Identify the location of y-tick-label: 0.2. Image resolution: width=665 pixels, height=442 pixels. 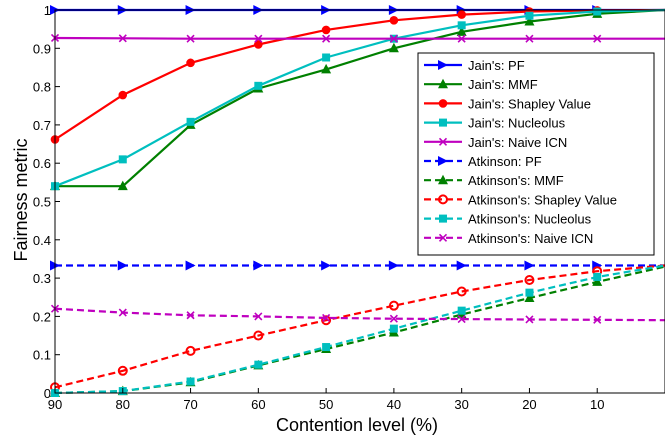
(42, 316).